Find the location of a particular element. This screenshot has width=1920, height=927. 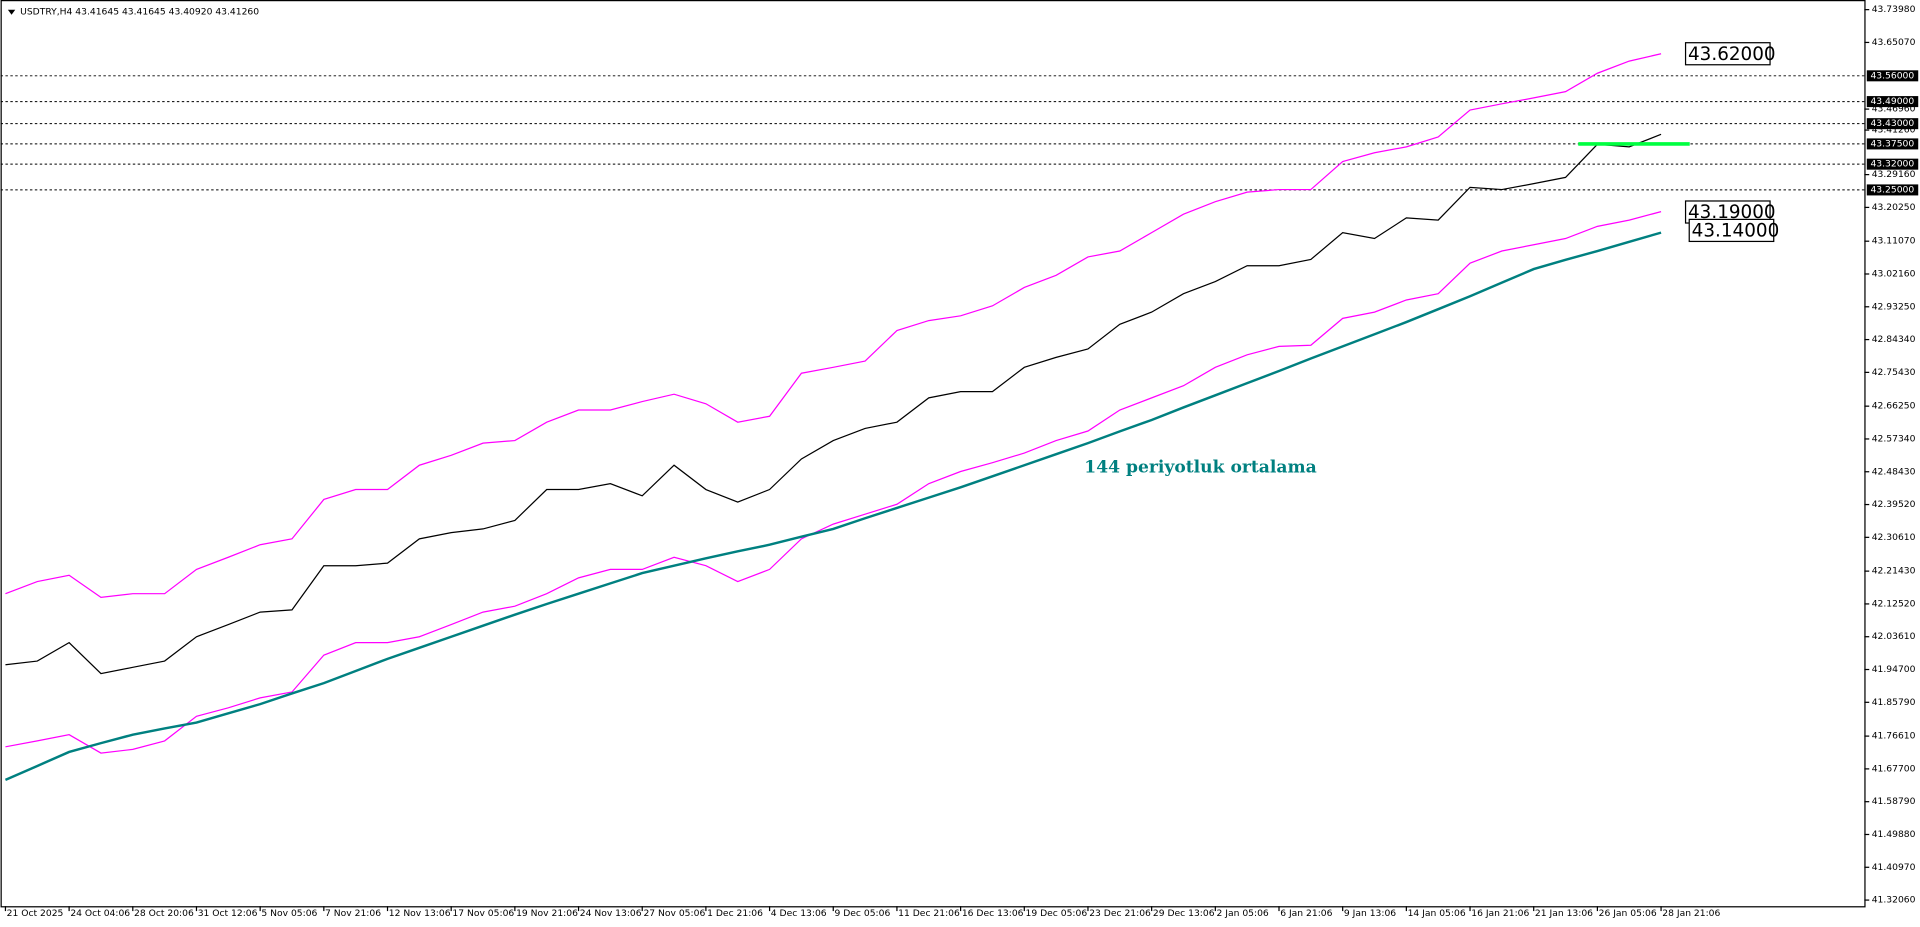

y-tick-label: 41.58790 is located at coordinates (1894, 801).